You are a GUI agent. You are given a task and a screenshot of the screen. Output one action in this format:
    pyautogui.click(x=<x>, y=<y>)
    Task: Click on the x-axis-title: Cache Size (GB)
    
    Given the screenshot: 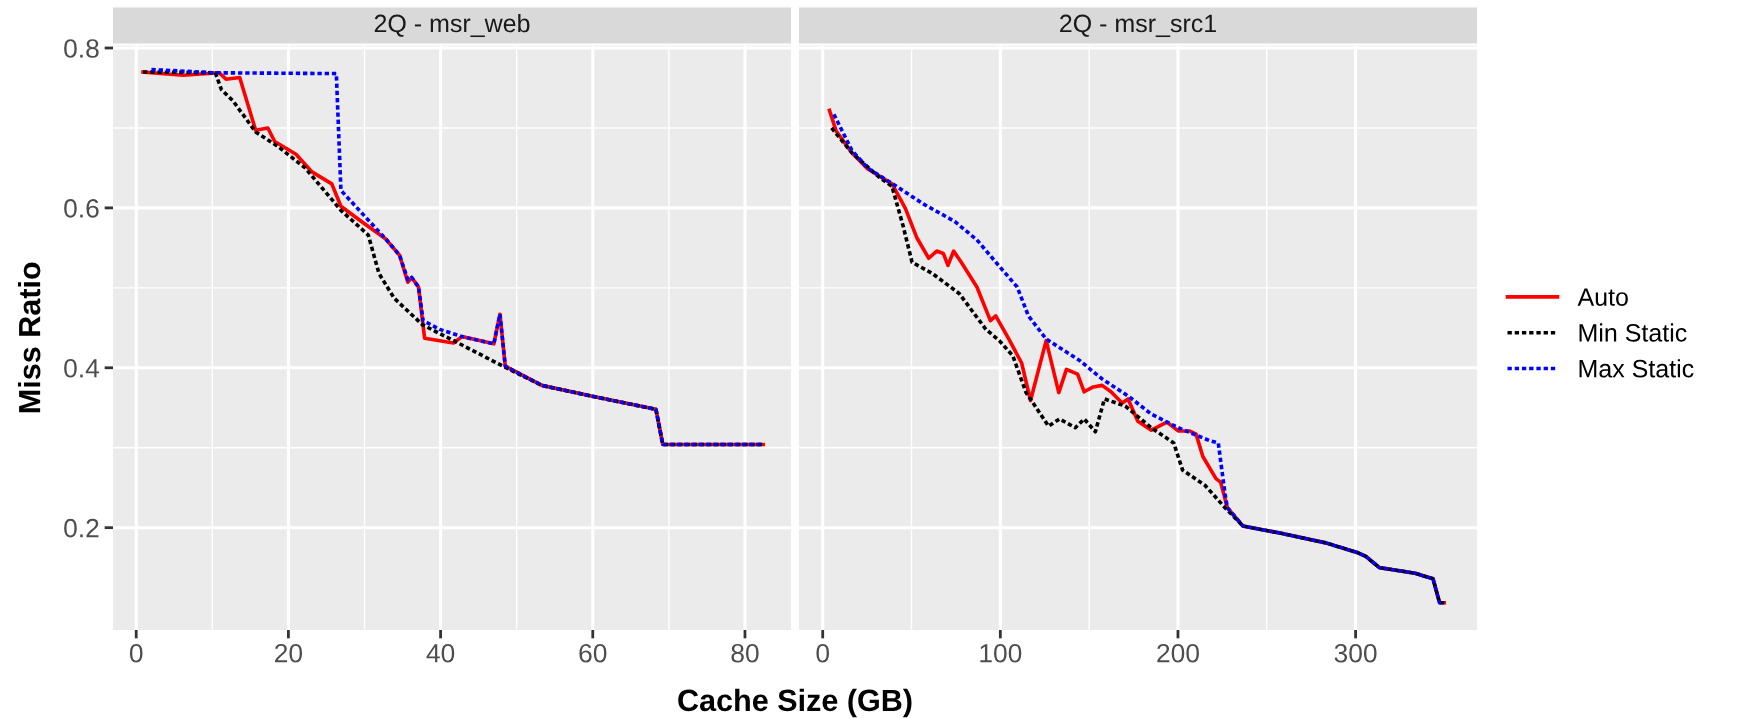 What is the action you would take?
    pyautogui.click(x=795, y=703)
    